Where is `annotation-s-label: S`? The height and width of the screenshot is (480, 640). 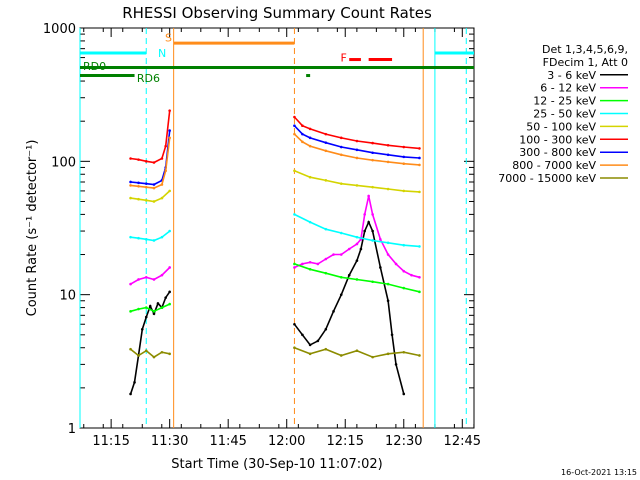
annotation-s-label: S is located at coordinates (168, 37).